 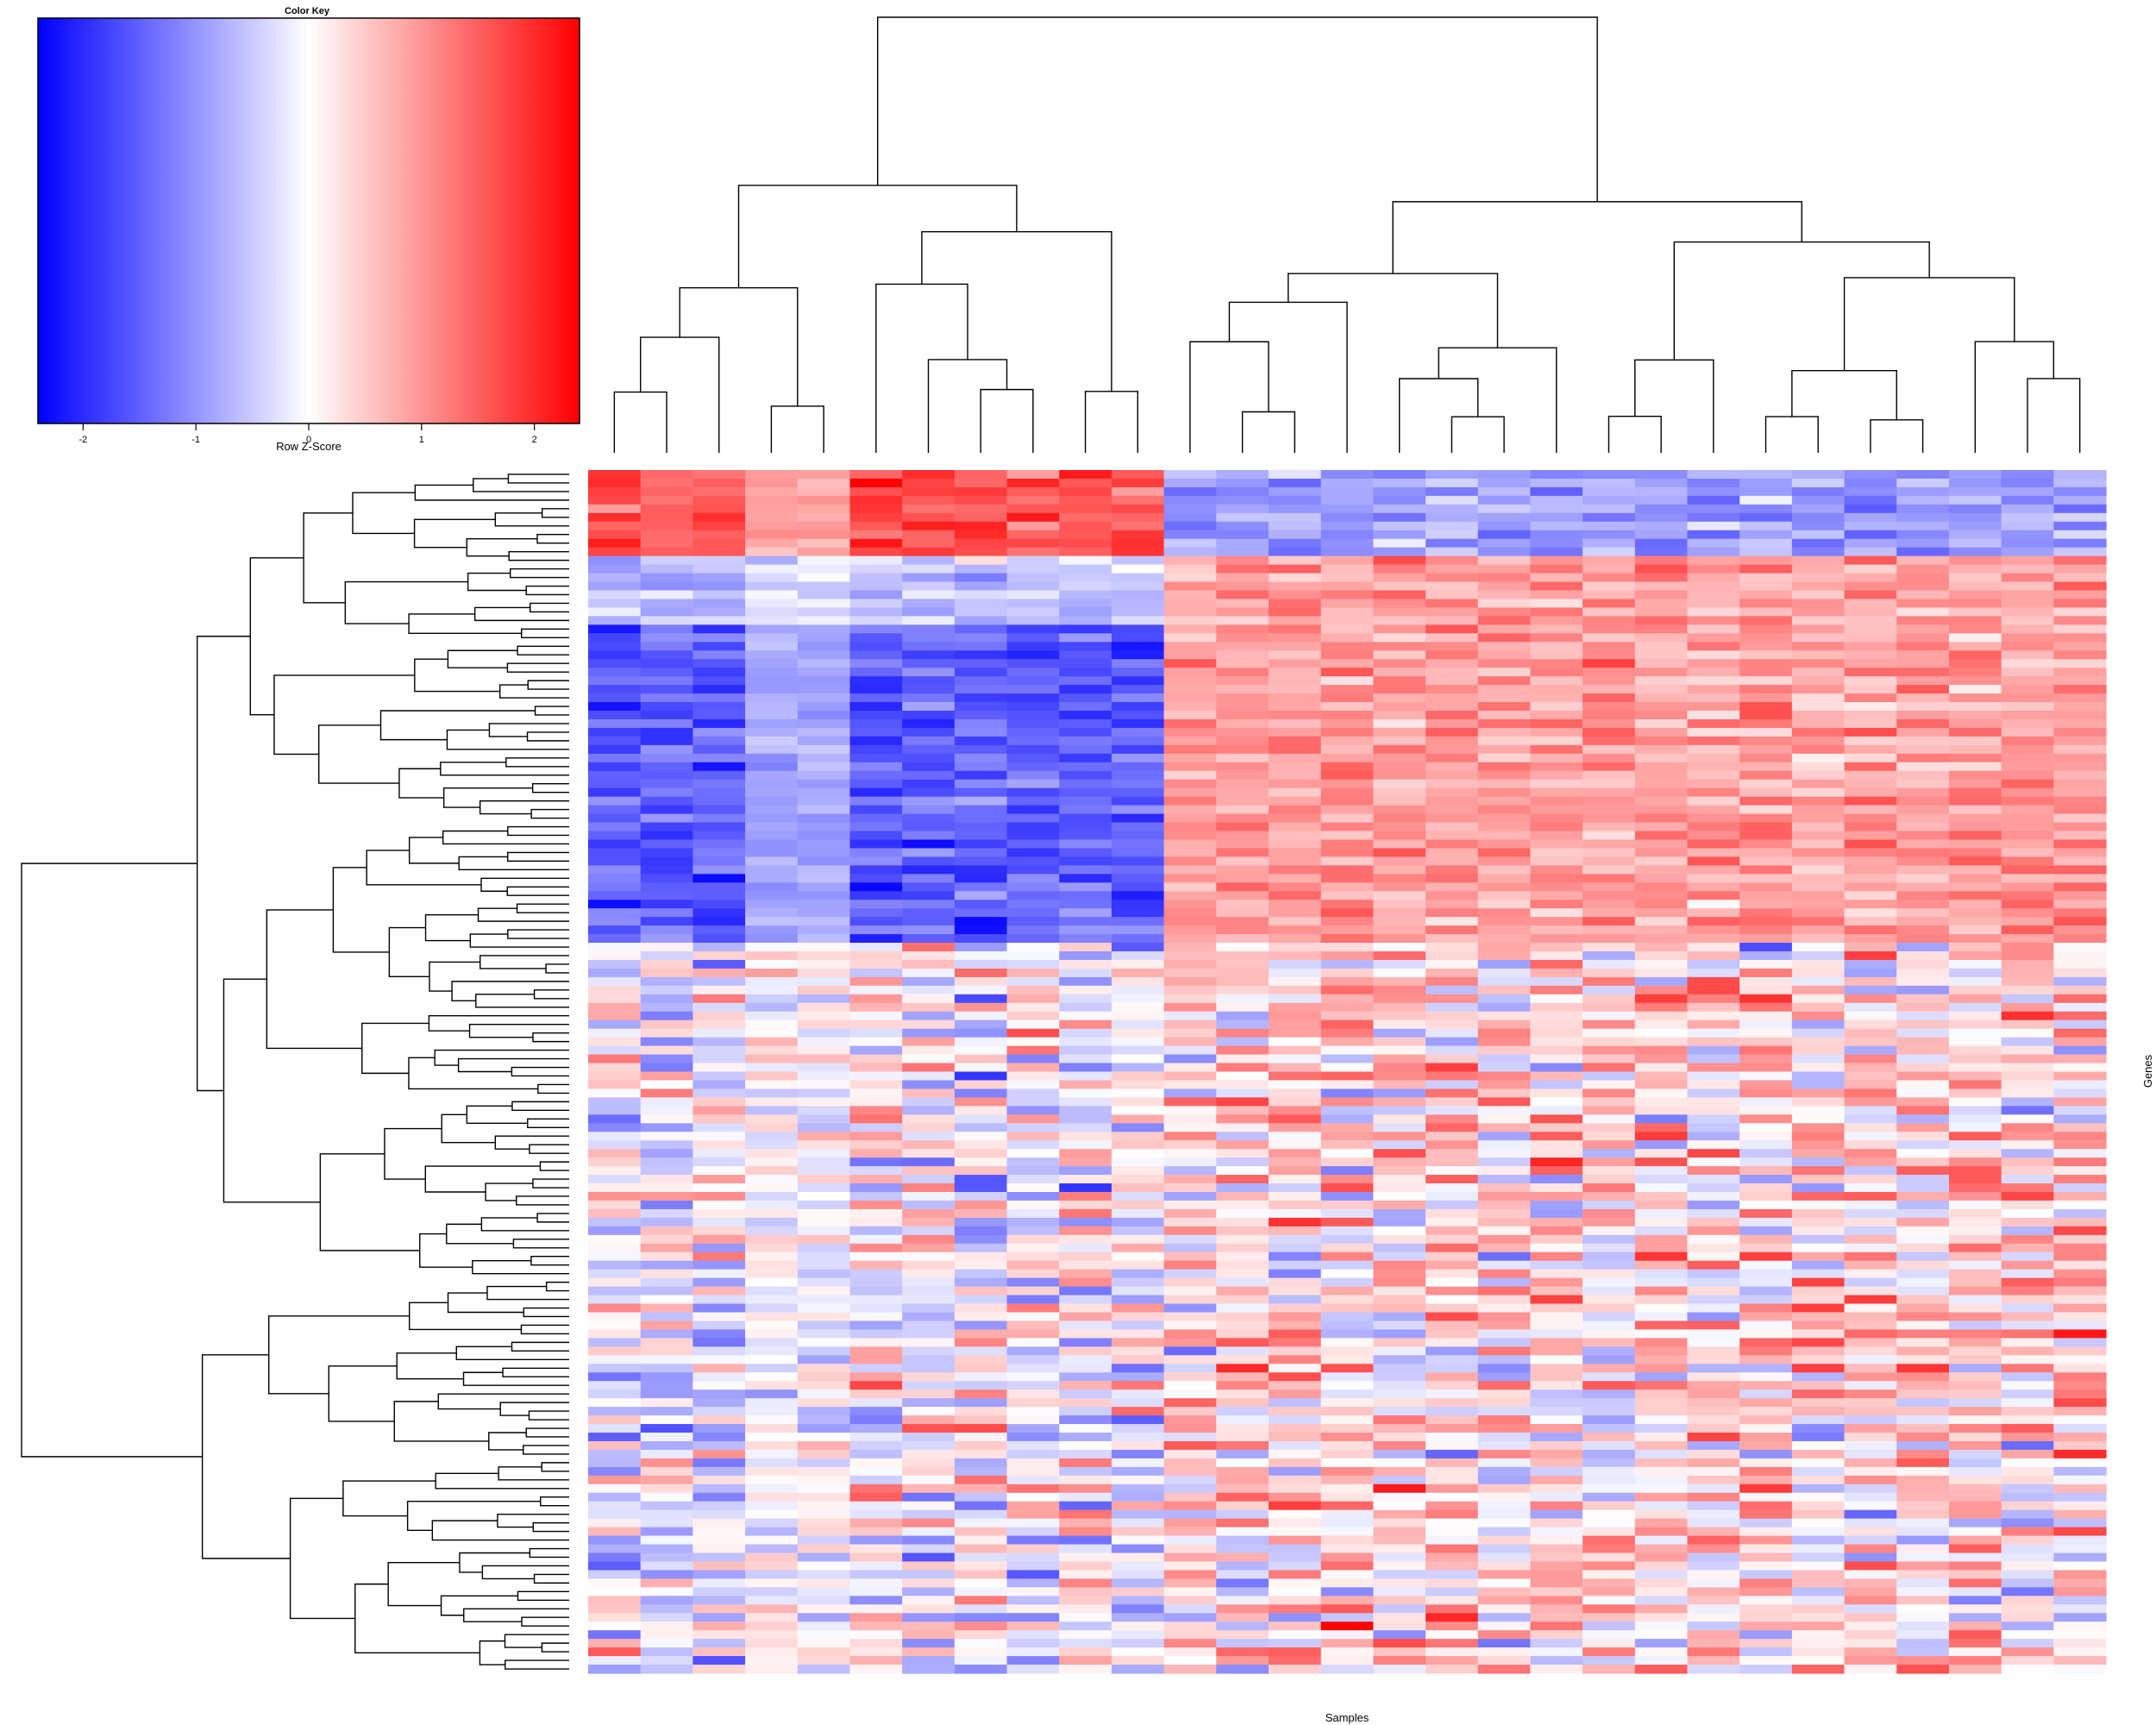 I want to click on column-dendrogram-branch, so click(x=1268, y=432).